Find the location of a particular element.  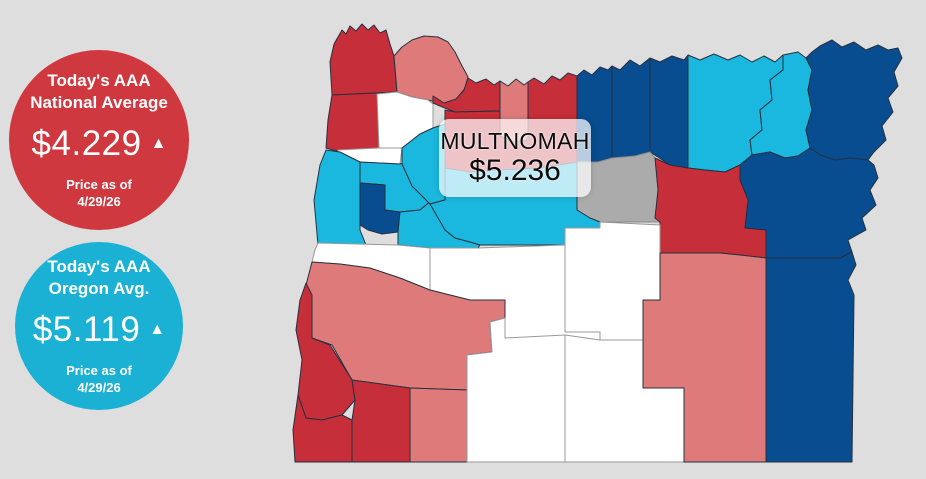

county-malheur is located at coordinates (811, 357).